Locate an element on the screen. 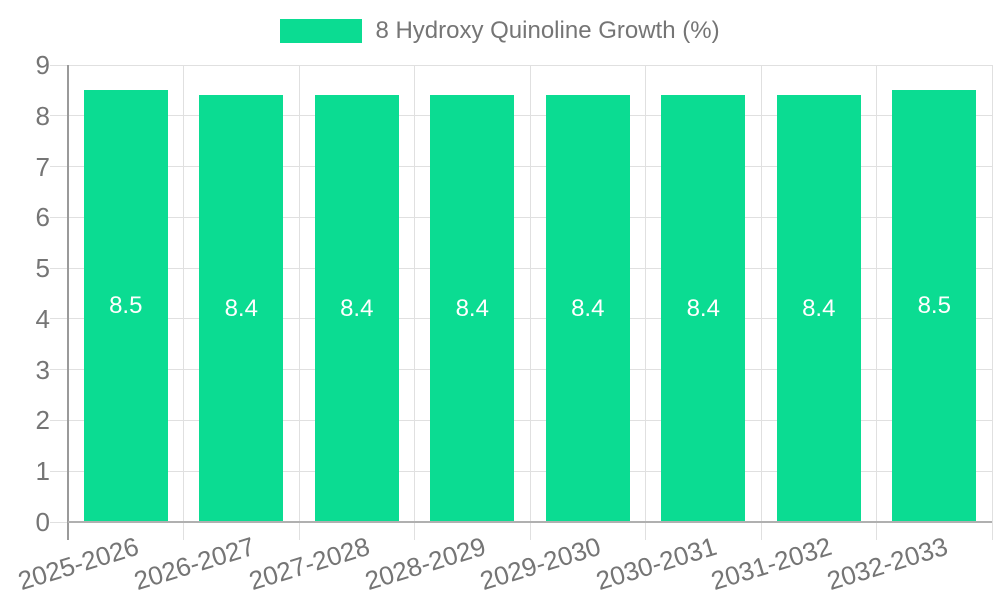 This screenshot has width=1000, height=600. y-axis-label: 4 is located at coordinates (42, 318).